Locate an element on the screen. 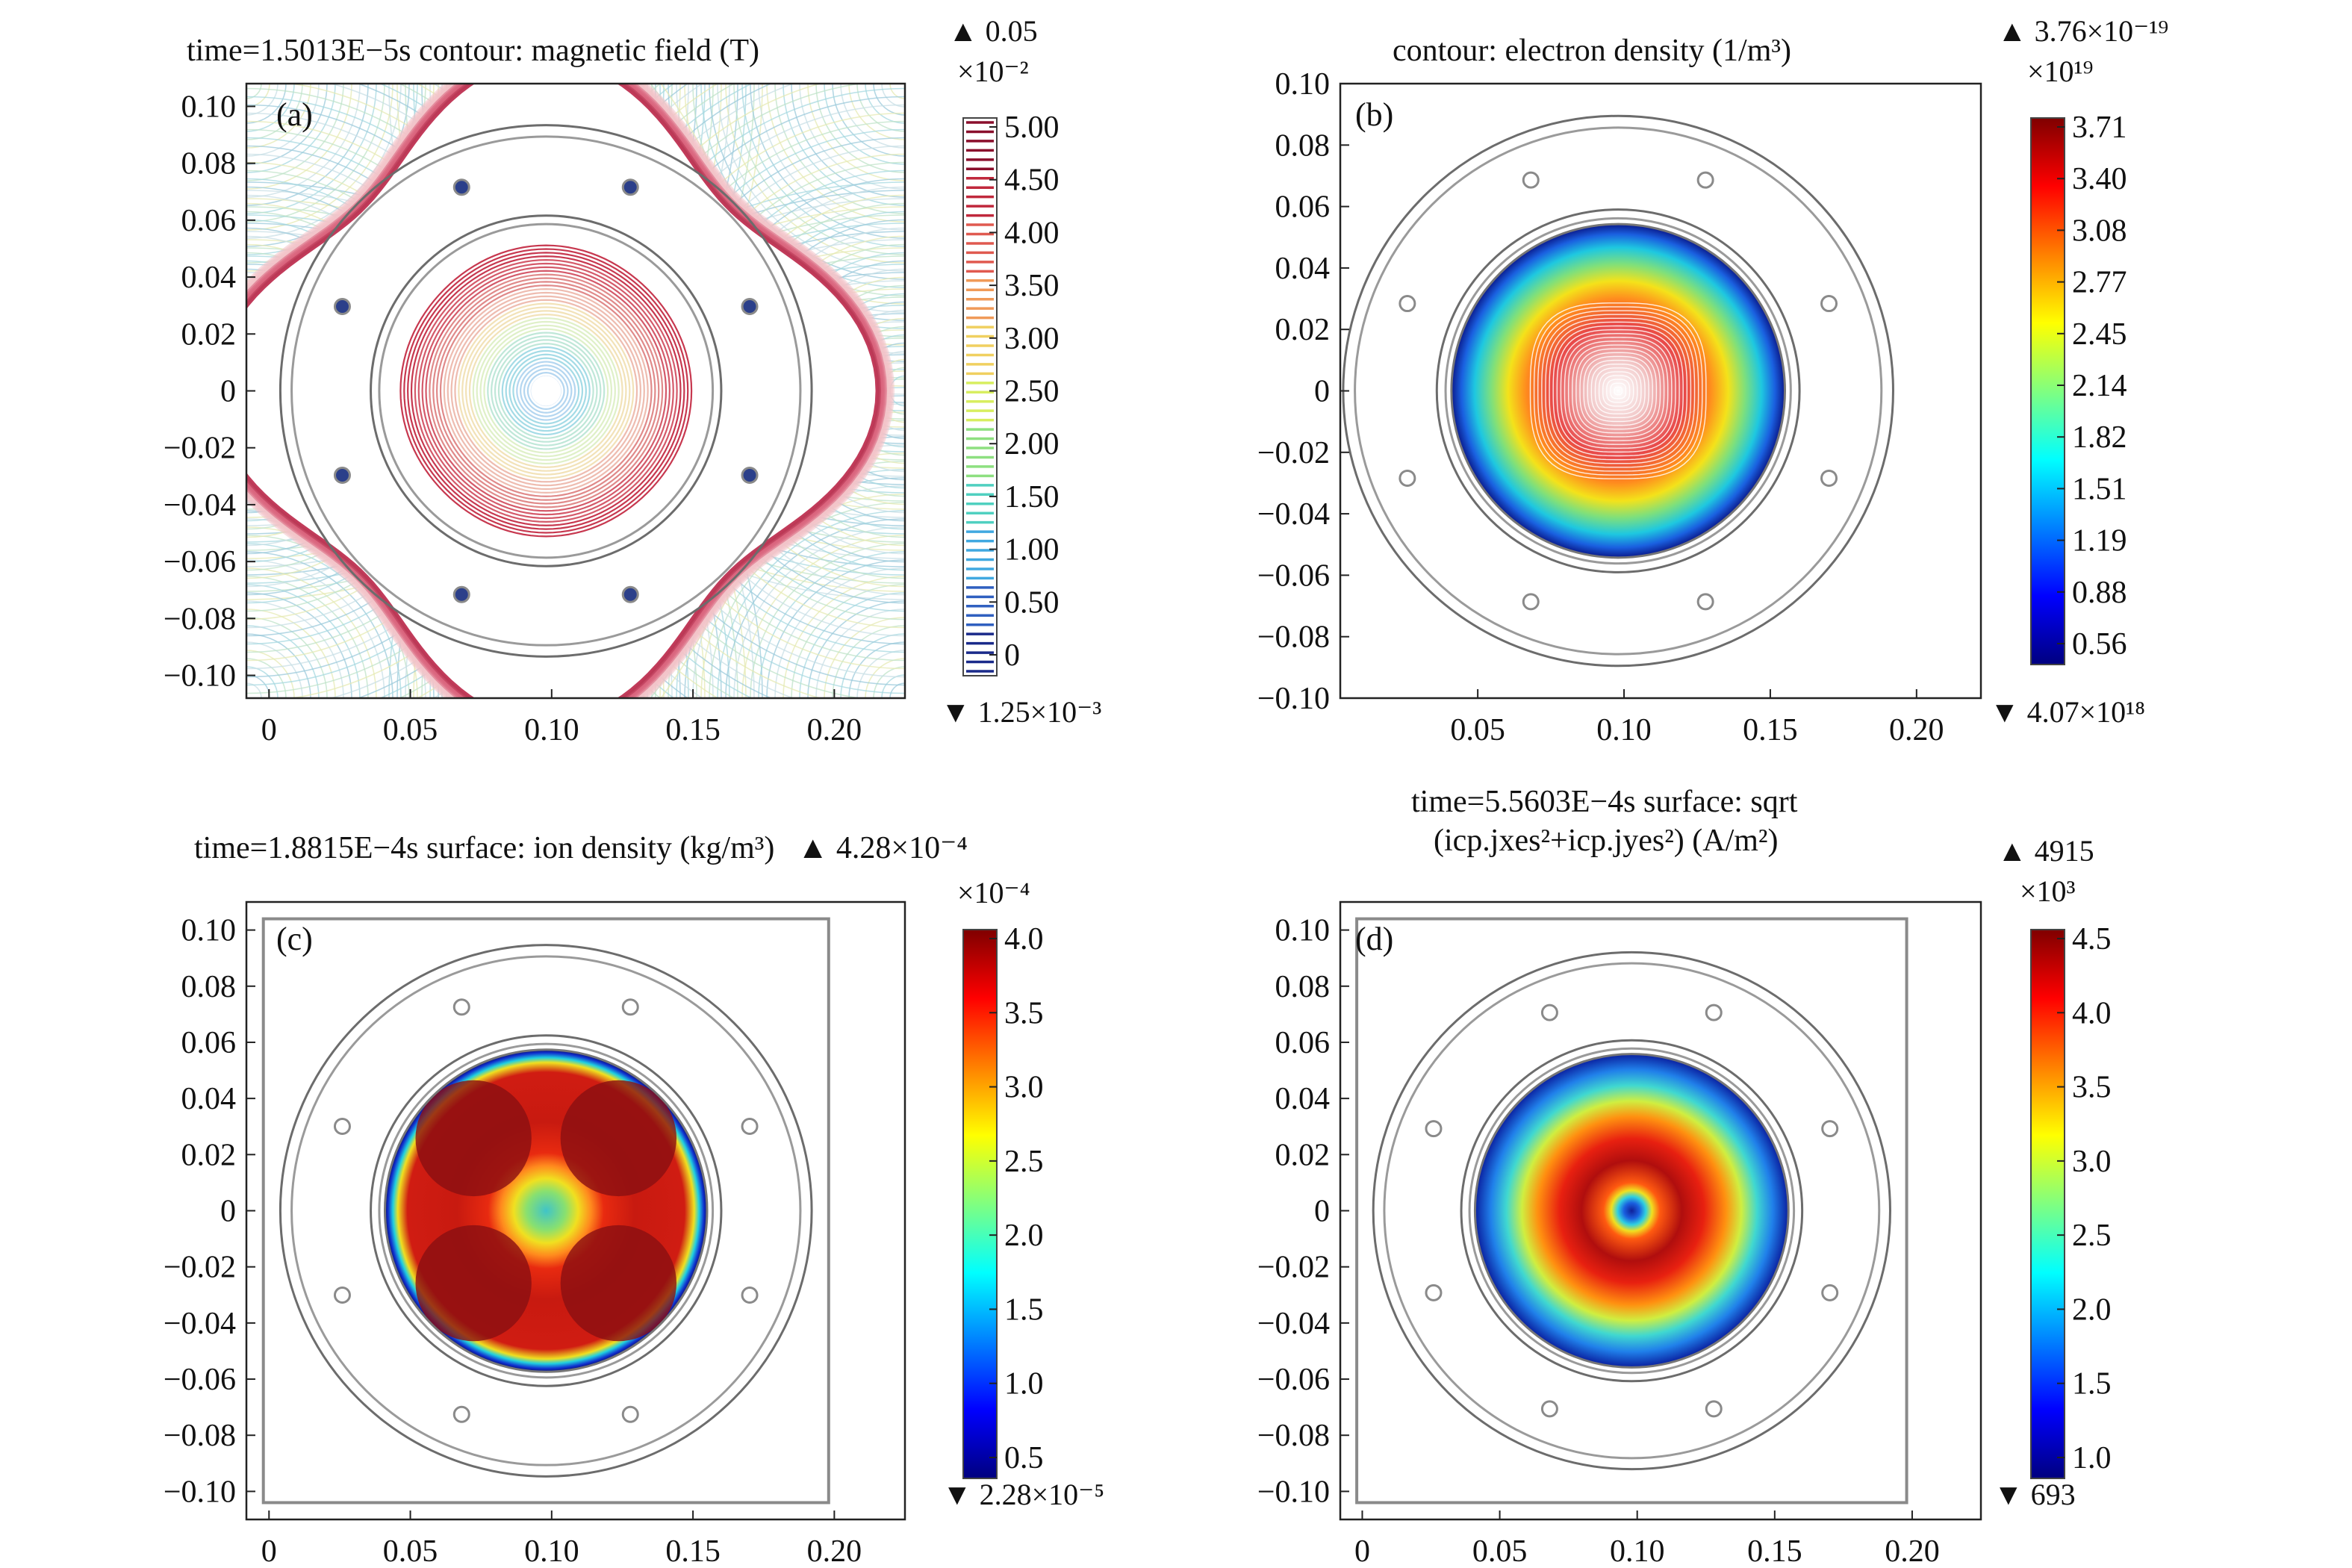 The width and height of the screenshot is (2352, 1568). colorbar-tick-label: 4.50 is located at coordinates (1032, 181).